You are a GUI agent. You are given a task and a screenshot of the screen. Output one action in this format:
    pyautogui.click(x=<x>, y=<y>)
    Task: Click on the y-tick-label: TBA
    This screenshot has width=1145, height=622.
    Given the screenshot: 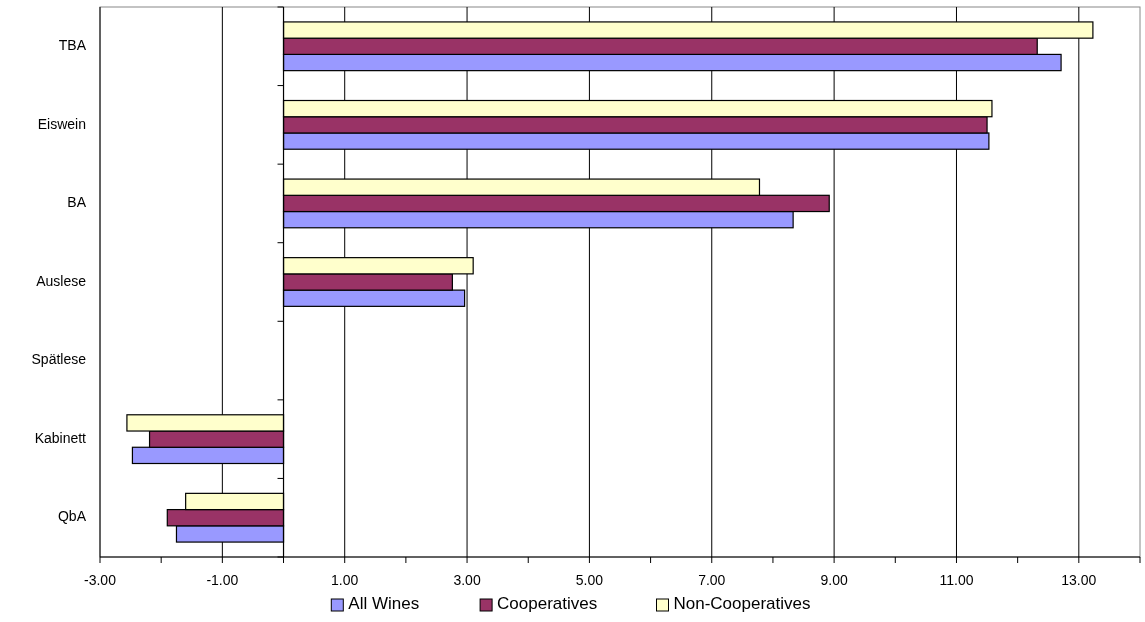 What is the action you would take?
    pyautogui.click(x=72, y=44)
    